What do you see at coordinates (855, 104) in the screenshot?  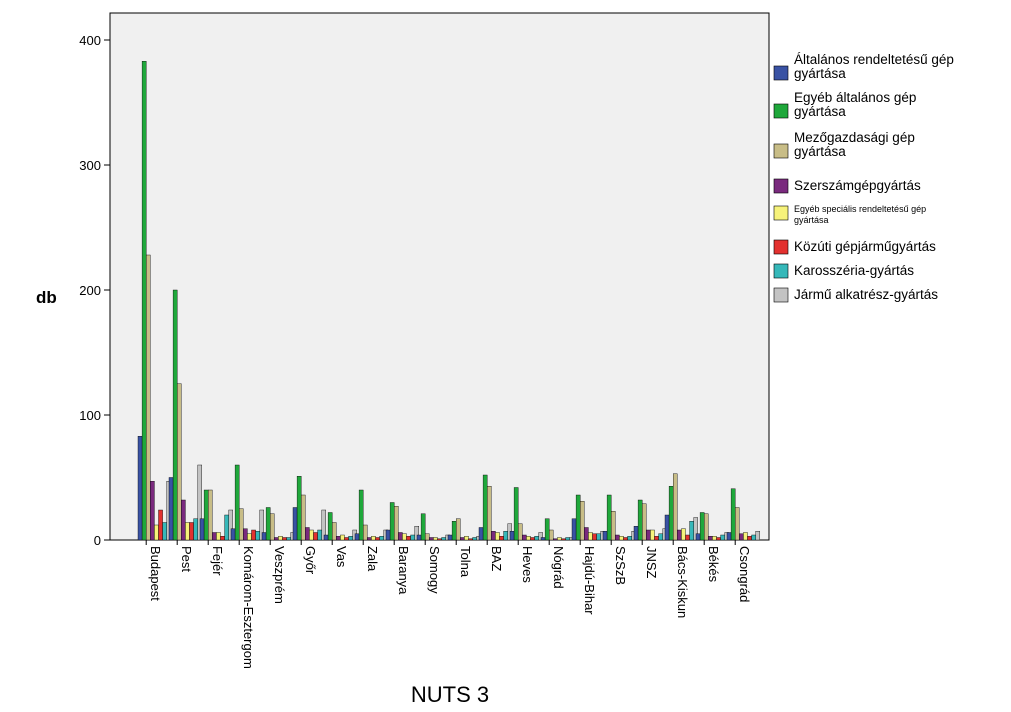 I see `legend-label: Egyéb általános gép gyártása` at bounding box center [855, 104].